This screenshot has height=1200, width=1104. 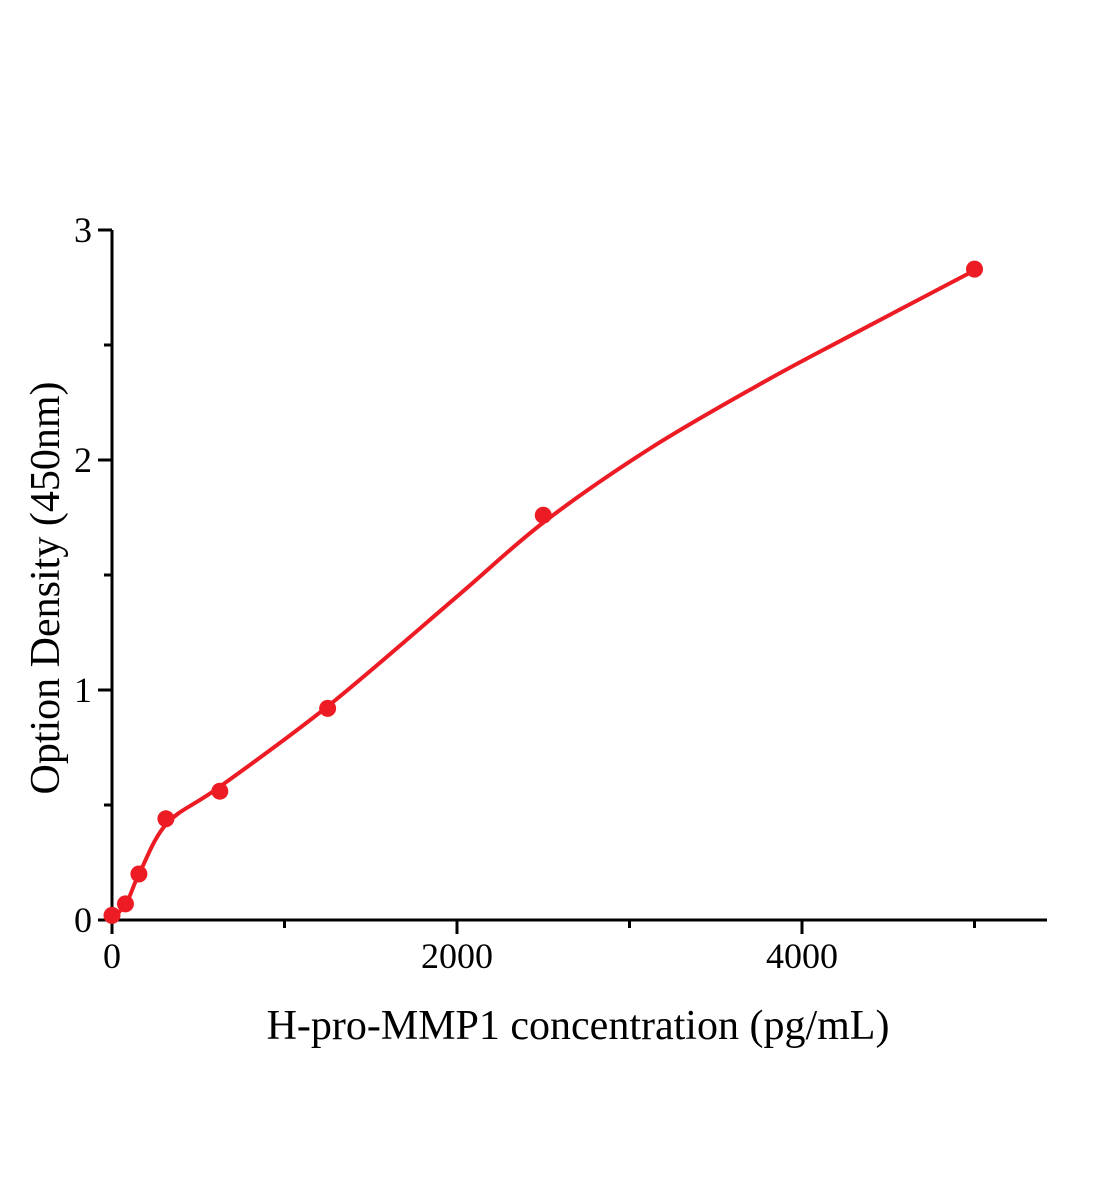 I want to click on x-tick-label: 0, so click(x=112, y=956).